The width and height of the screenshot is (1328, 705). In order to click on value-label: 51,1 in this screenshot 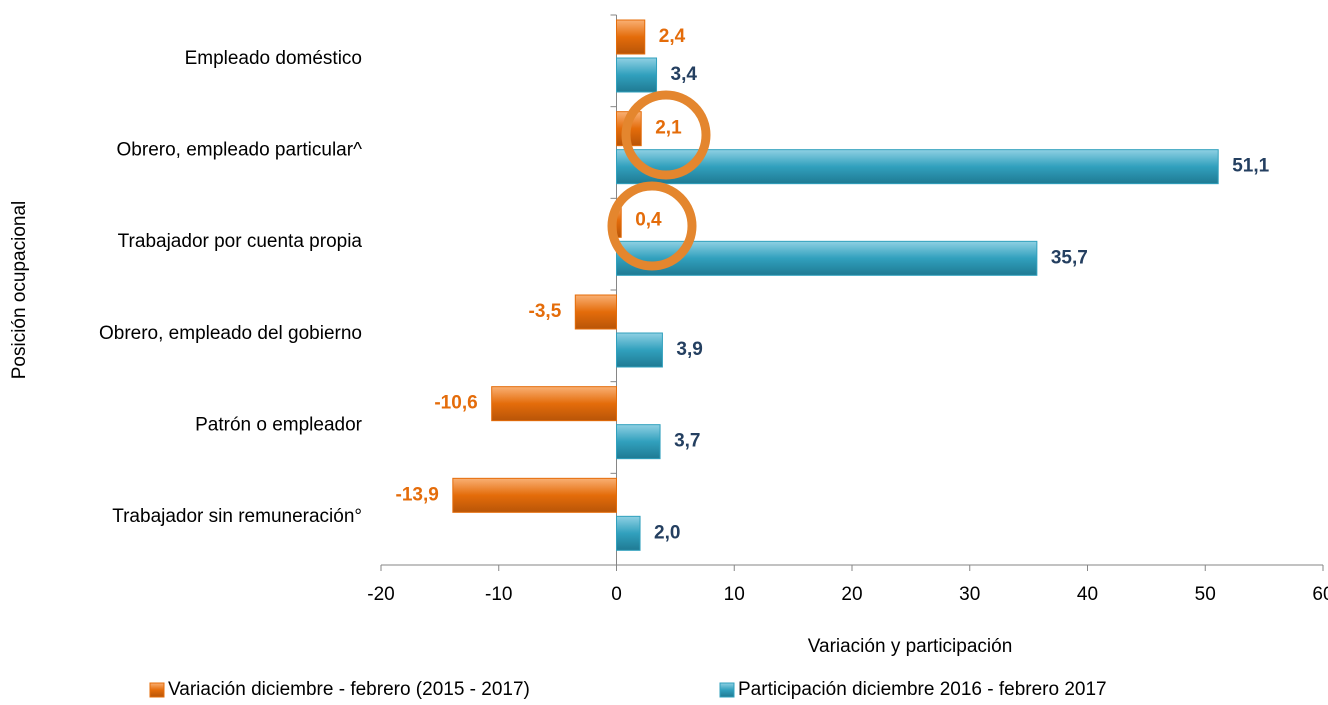, I will do `click(1250, 166)`.